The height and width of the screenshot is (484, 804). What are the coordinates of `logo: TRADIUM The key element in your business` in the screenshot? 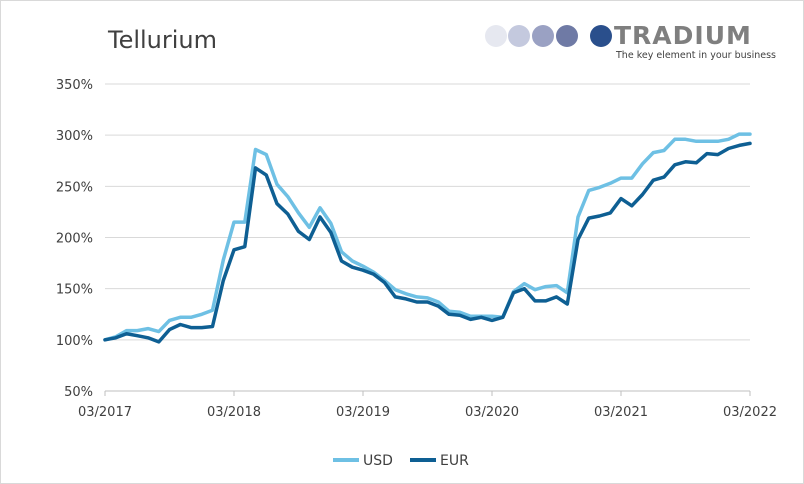 It's located at (630, 41).